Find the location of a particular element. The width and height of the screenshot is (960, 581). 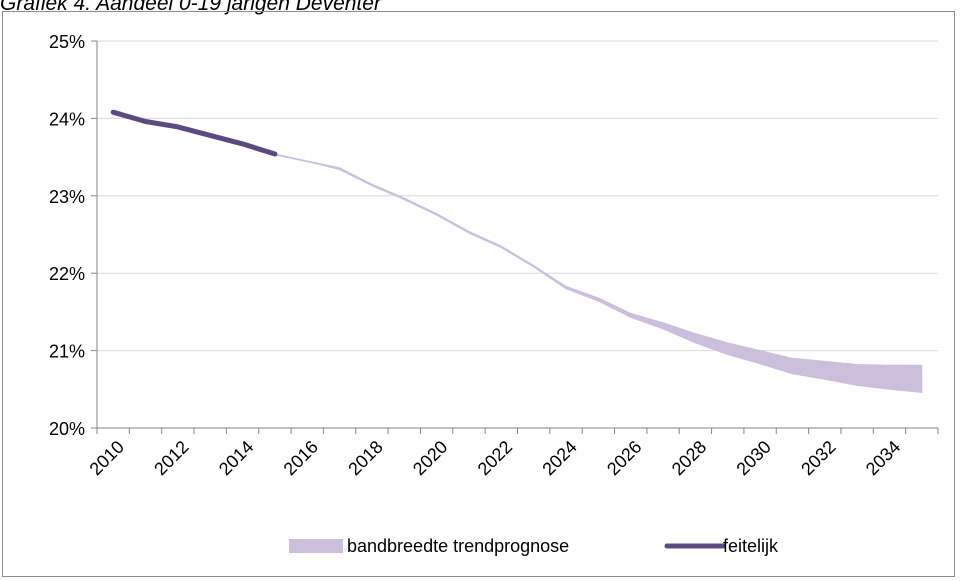

x-tick-label: 2028 is located at coordinates (689, 458).